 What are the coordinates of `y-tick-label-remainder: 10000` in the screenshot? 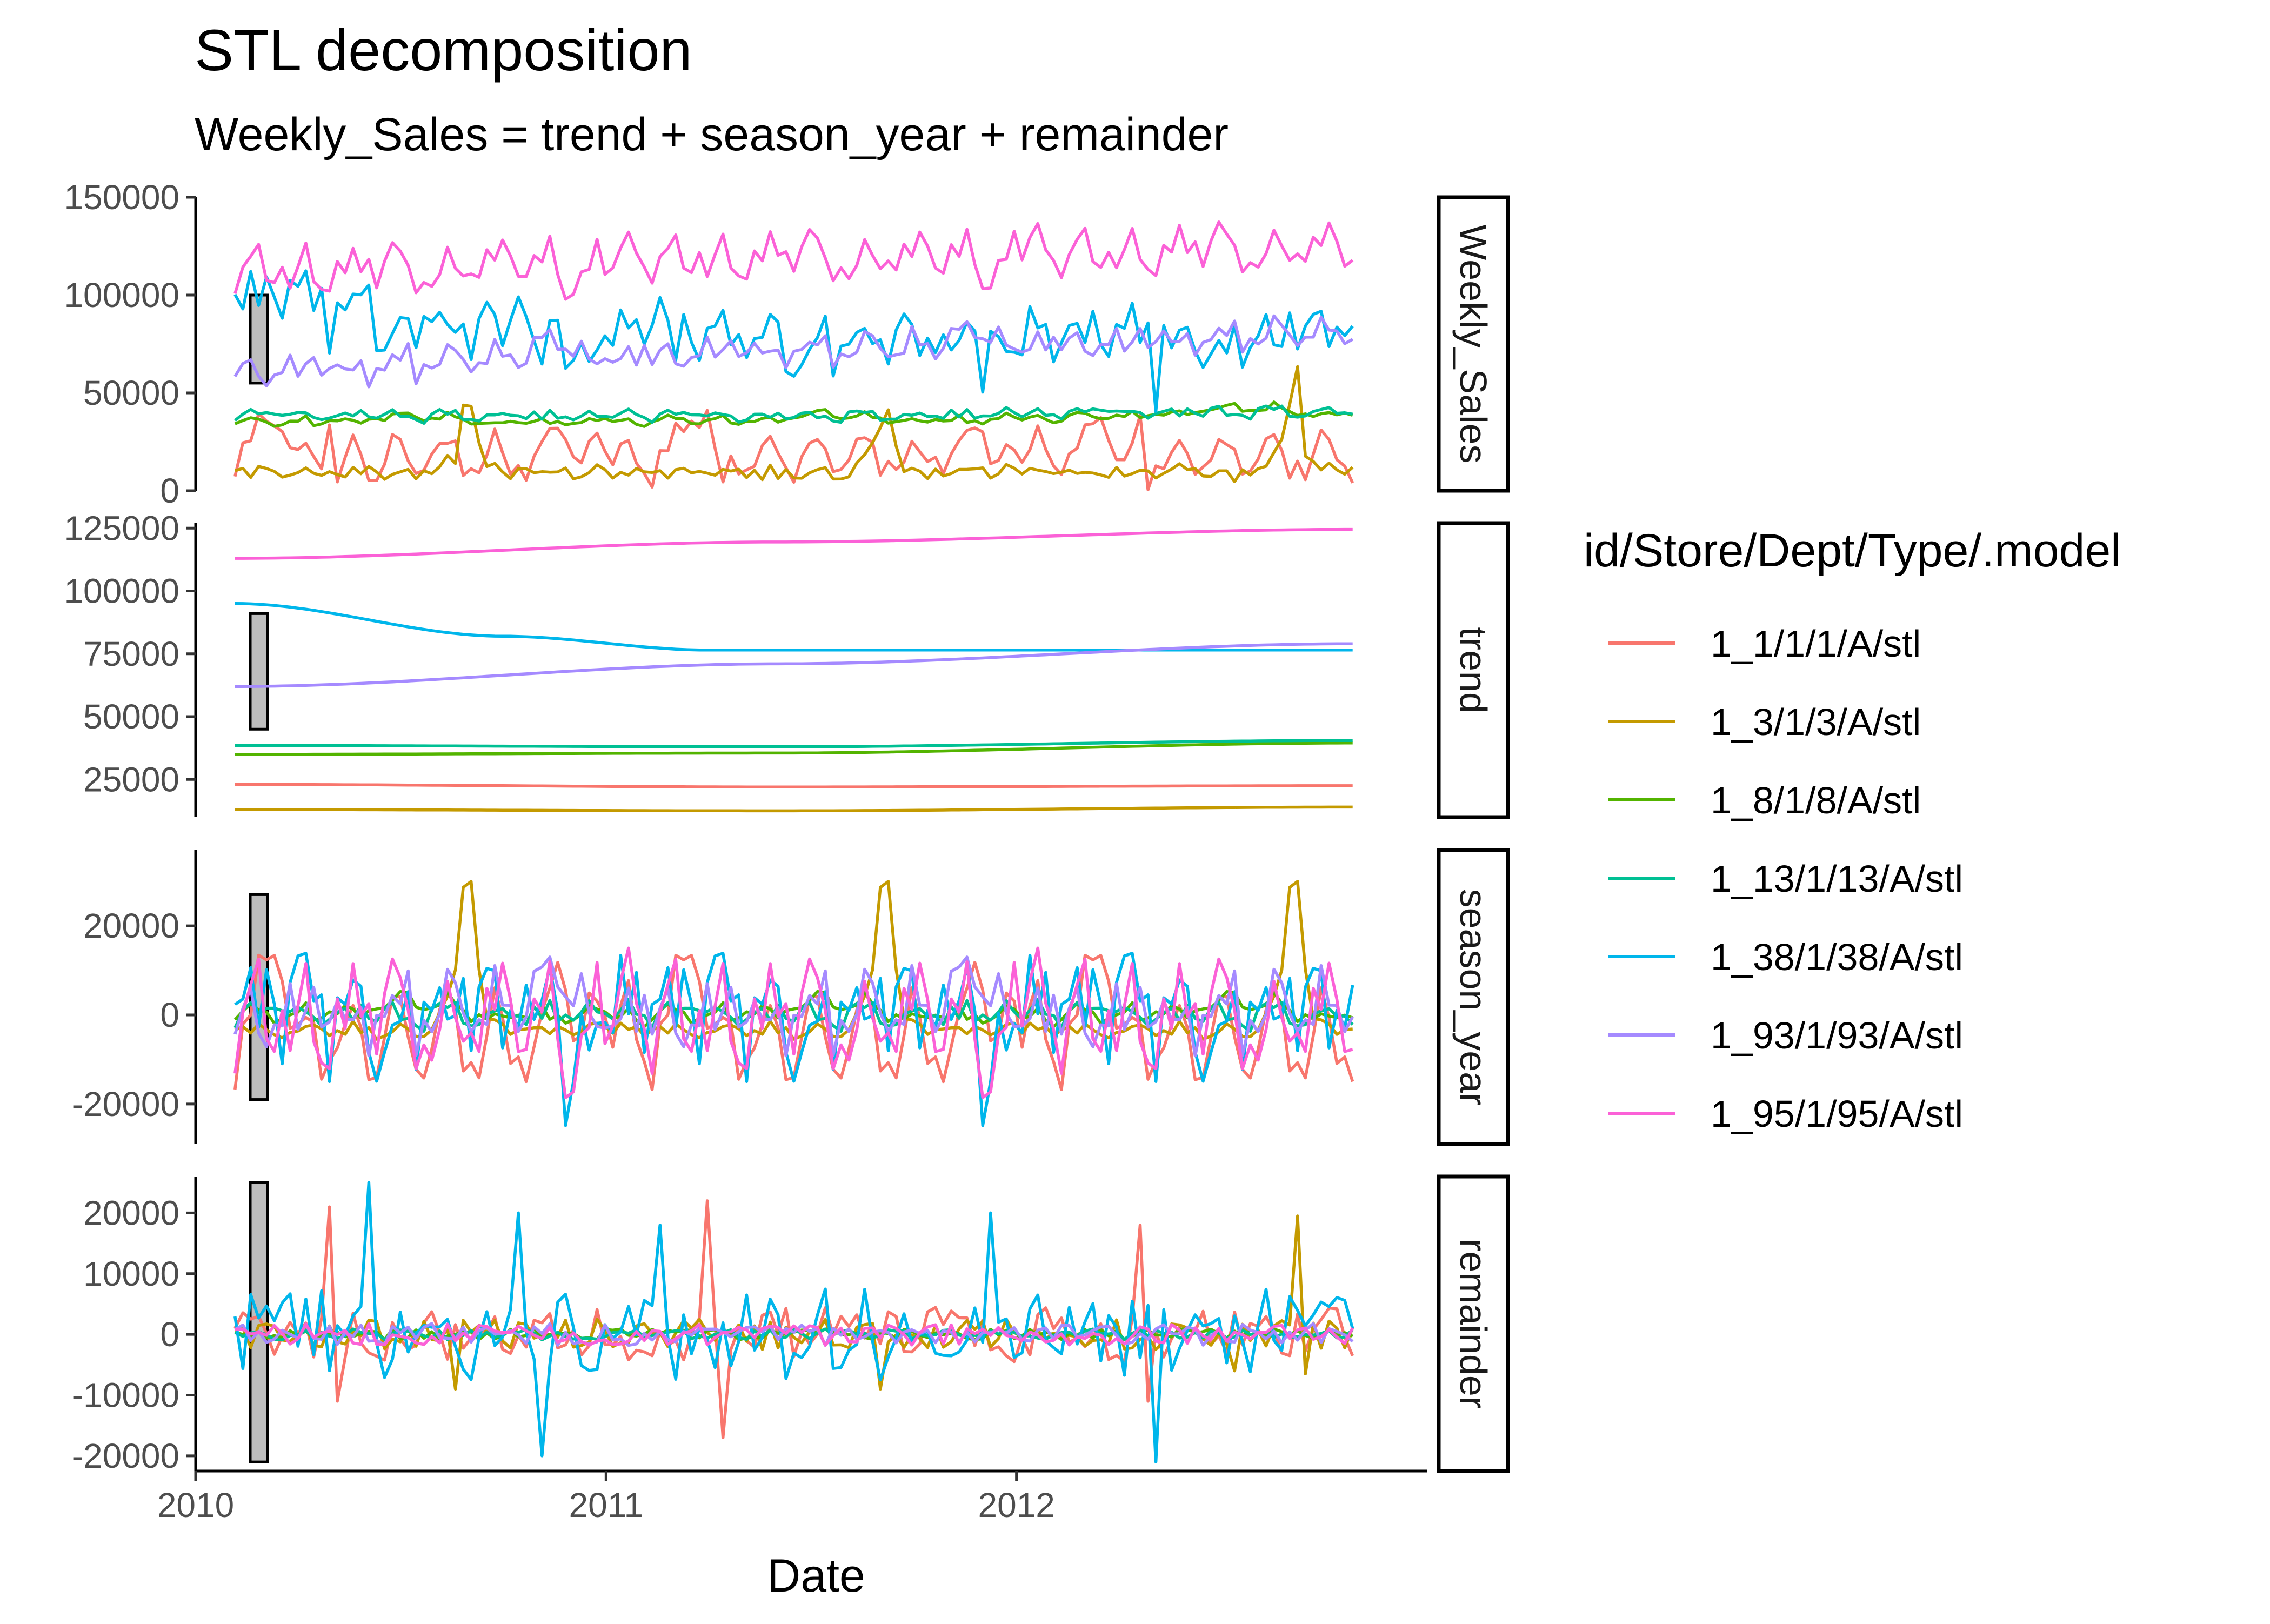 It's located at (131, 1273).